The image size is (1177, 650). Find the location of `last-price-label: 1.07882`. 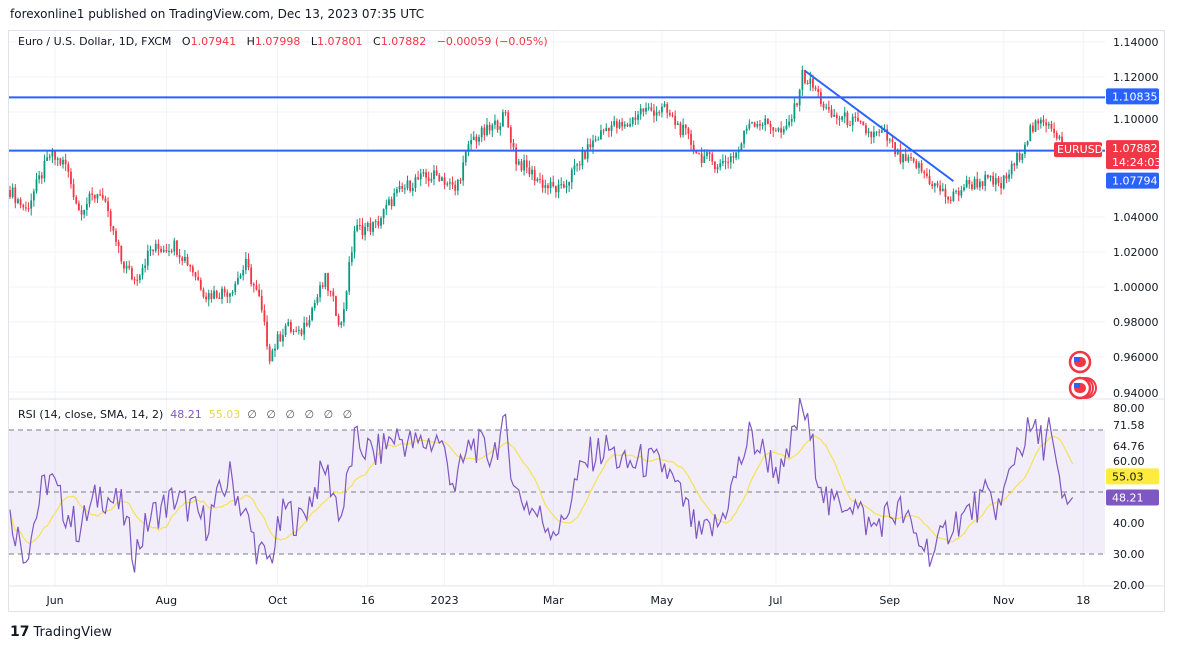

last-price-label: 1.07882 is located at coordinates (1135, 148).